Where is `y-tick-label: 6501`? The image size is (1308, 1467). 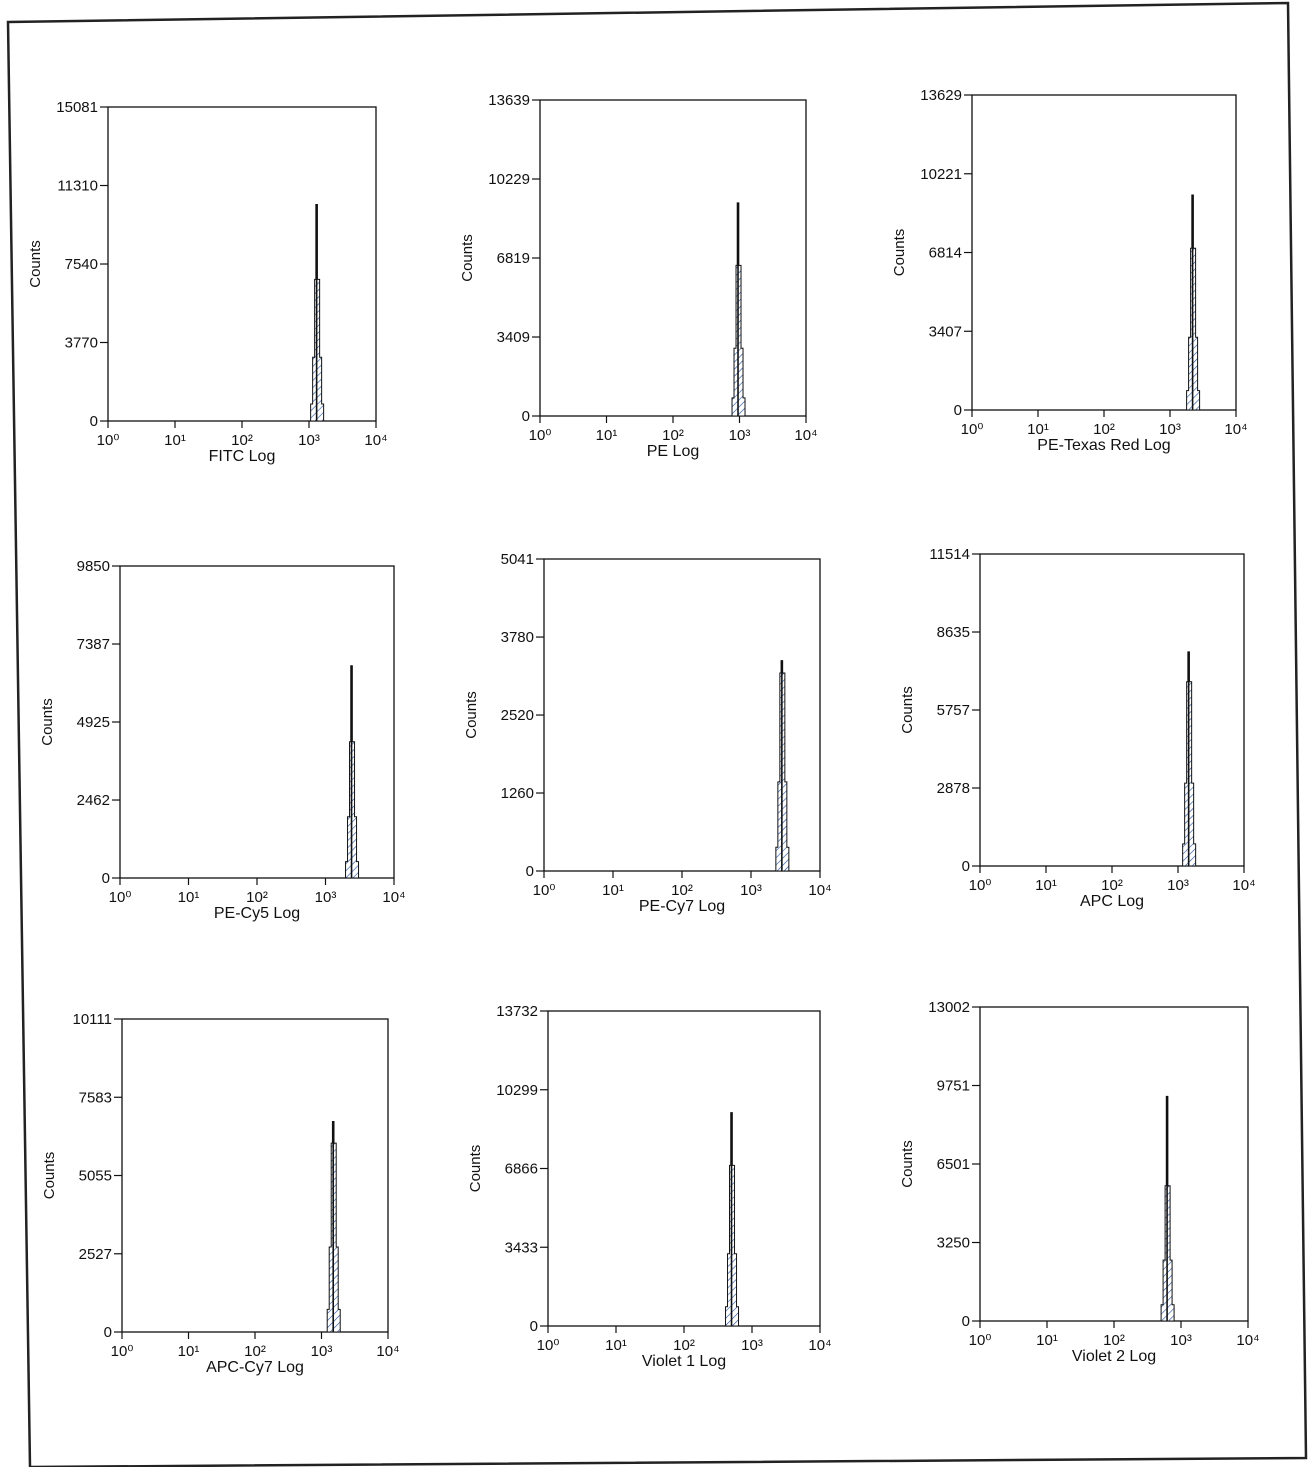 y-tick-label: 6501 is located at coordinates (953, 1164).